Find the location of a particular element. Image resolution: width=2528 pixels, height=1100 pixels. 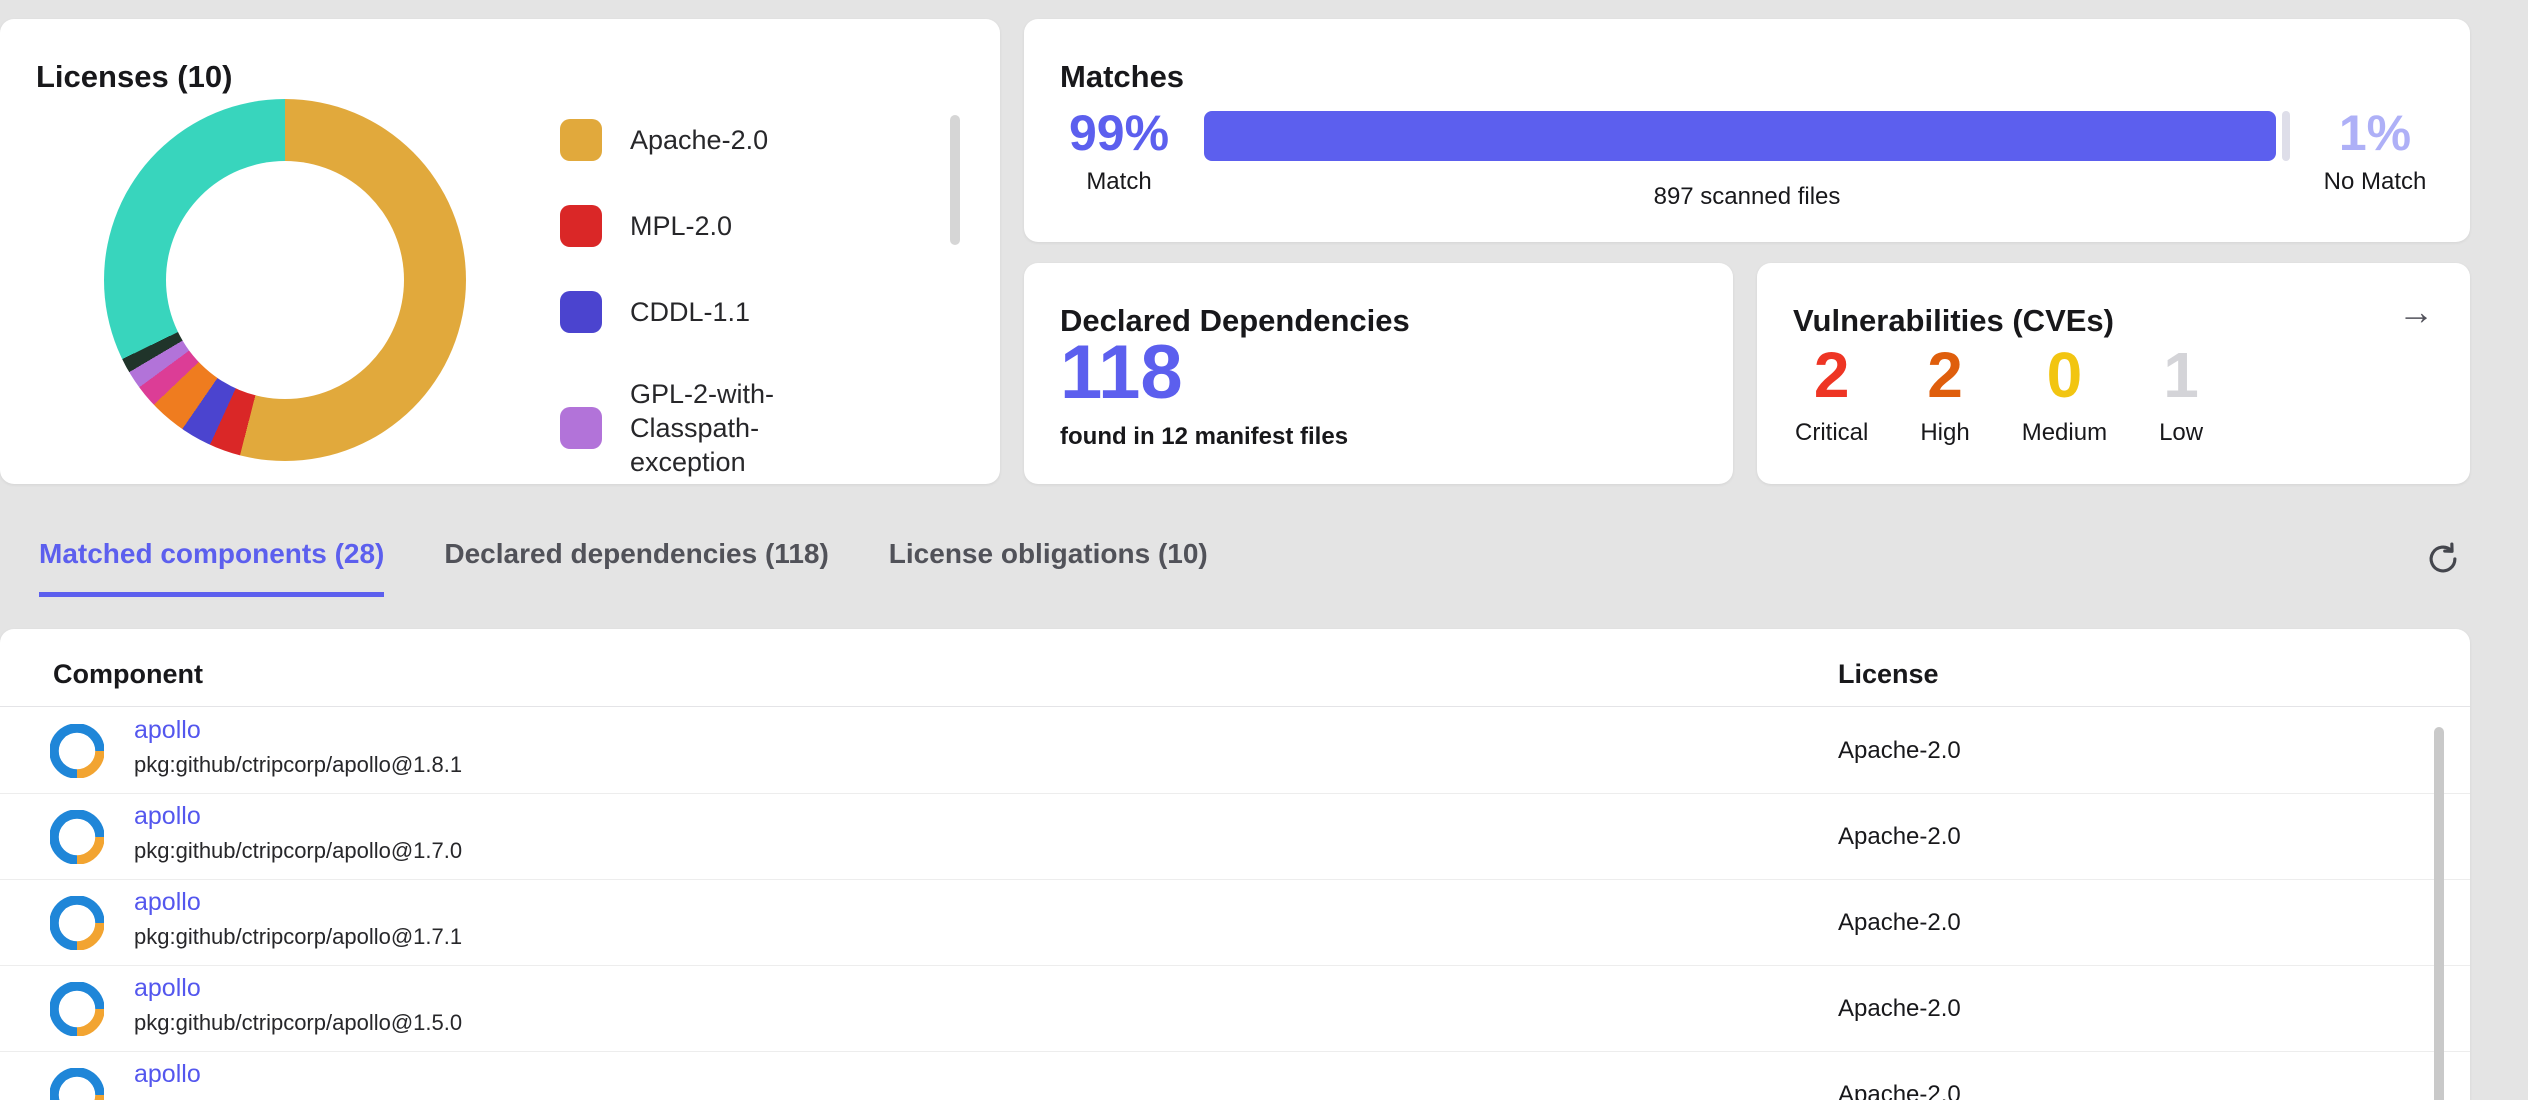

vulnerability-severity-label: Low is located at coordinates (2181, 432).